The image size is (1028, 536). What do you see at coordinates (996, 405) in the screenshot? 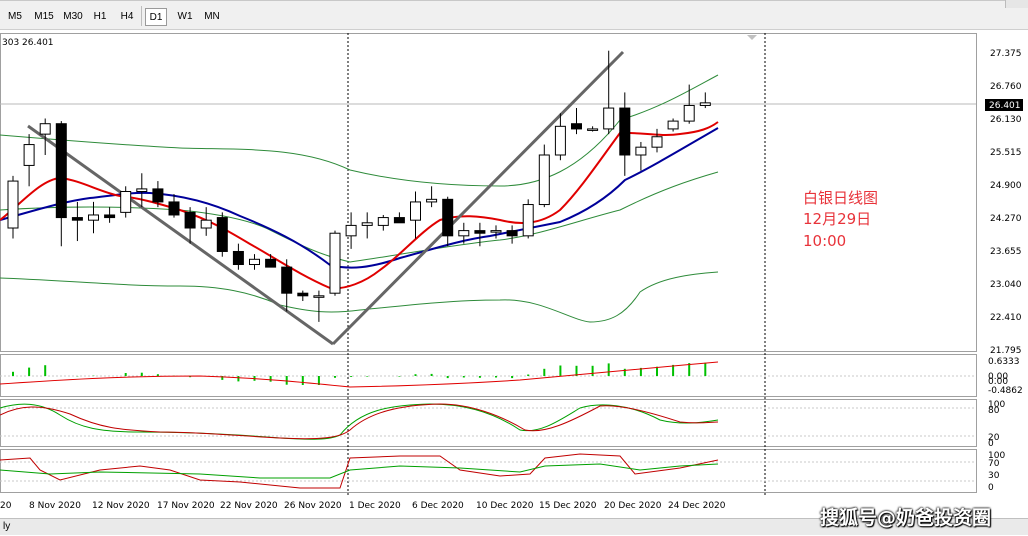
I see `indicator2-axis-label: 100` at bounding box center [996, 405].